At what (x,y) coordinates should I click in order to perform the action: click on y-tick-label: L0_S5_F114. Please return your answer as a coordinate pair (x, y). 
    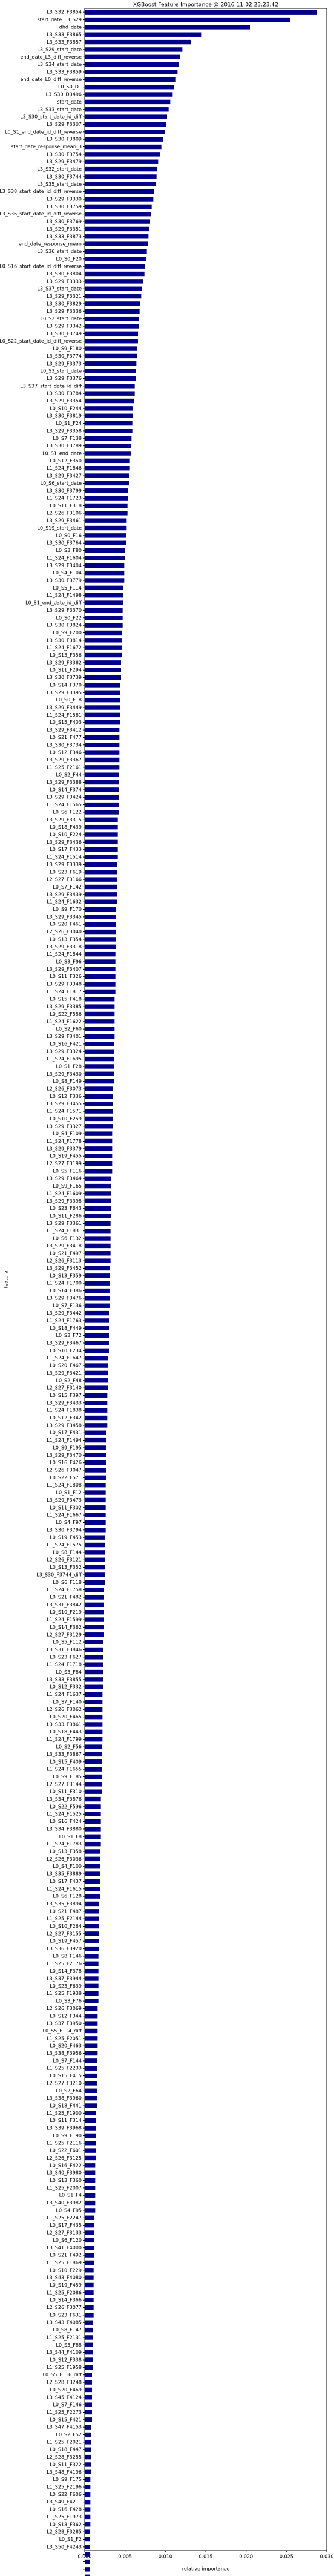
    Looking at the image, I should click on (67, 588).